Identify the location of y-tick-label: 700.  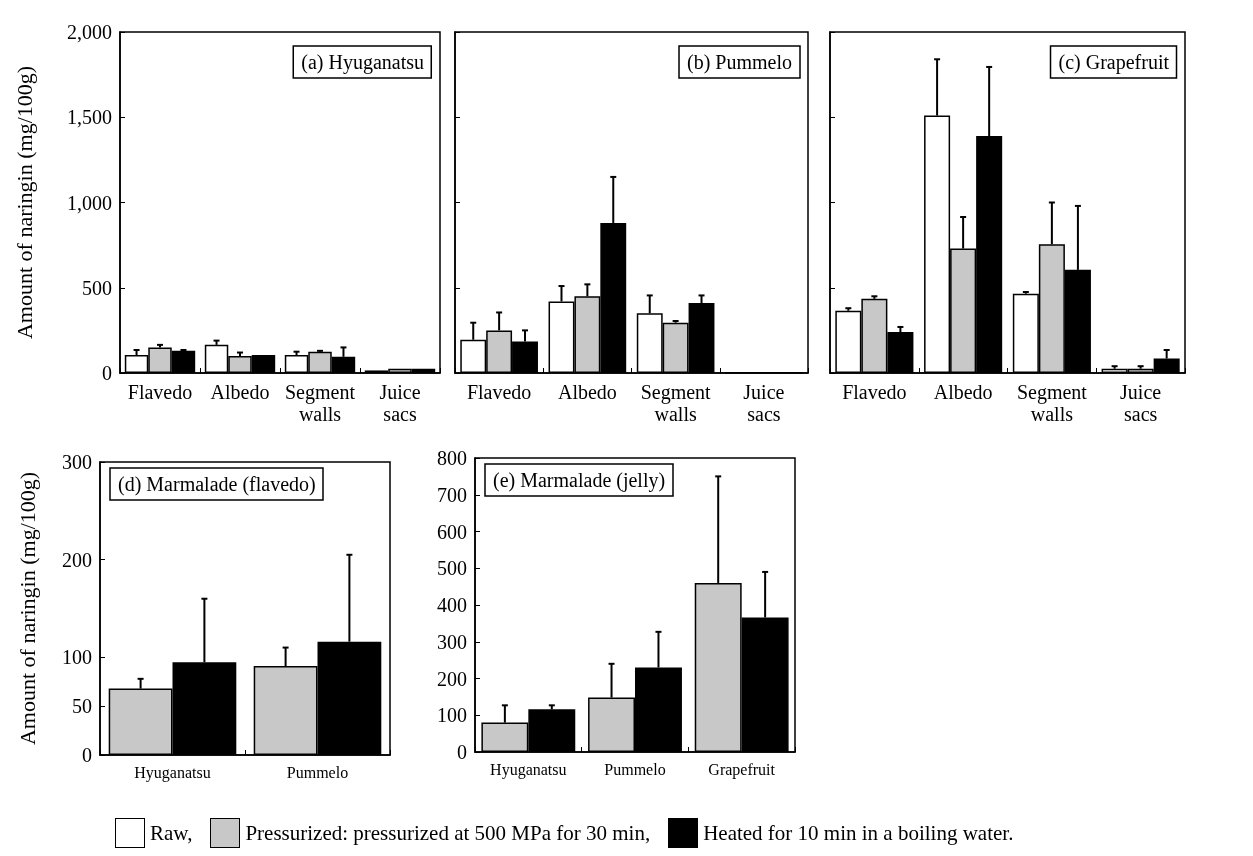
(452, 494).